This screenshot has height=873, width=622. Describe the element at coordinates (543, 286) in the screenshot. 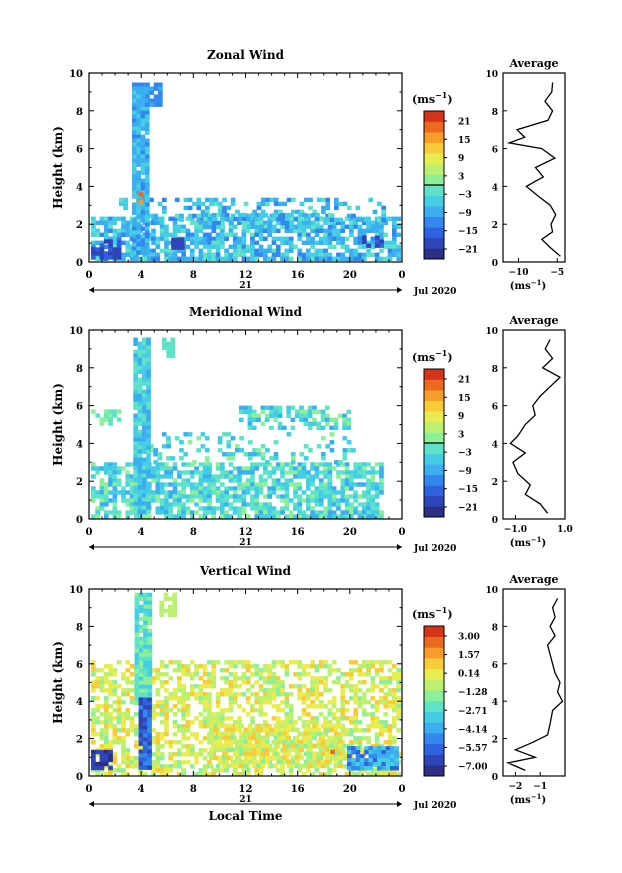

I see `profile-x-label-close: )` at that location.